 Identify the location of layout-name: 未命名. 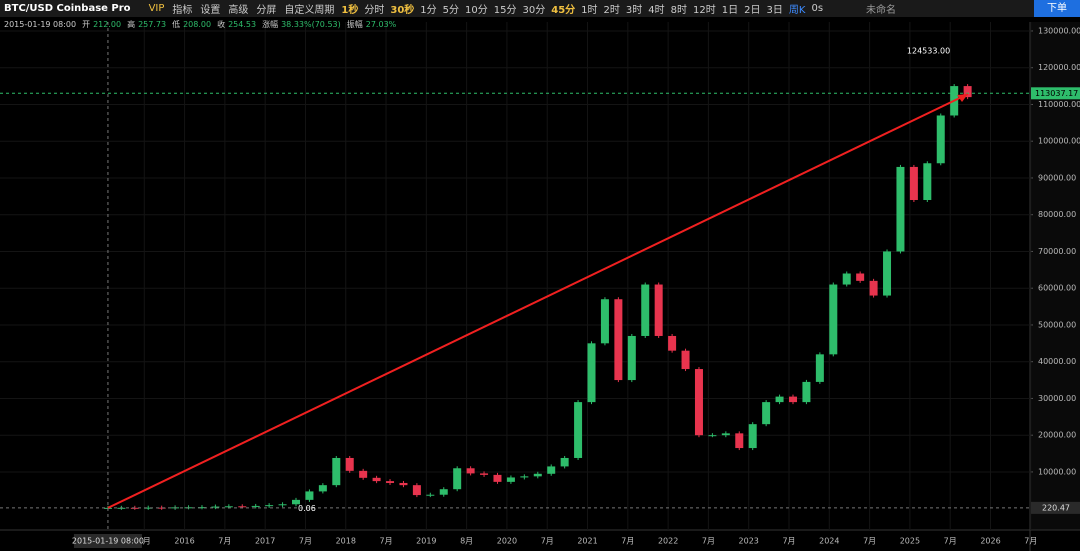
(881, 10).